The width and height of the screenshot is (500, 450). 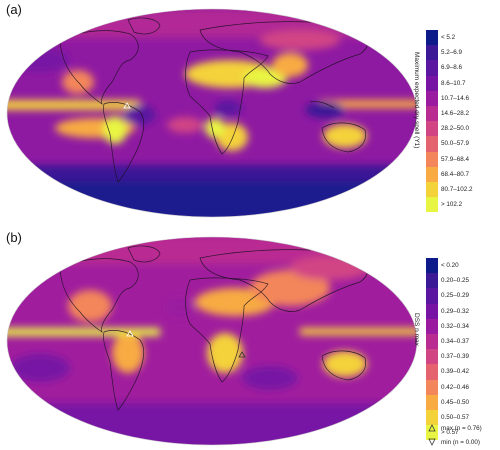 I want to click on panel-b-legend-label: 0.37–0.39, so click(x=455, y=357).